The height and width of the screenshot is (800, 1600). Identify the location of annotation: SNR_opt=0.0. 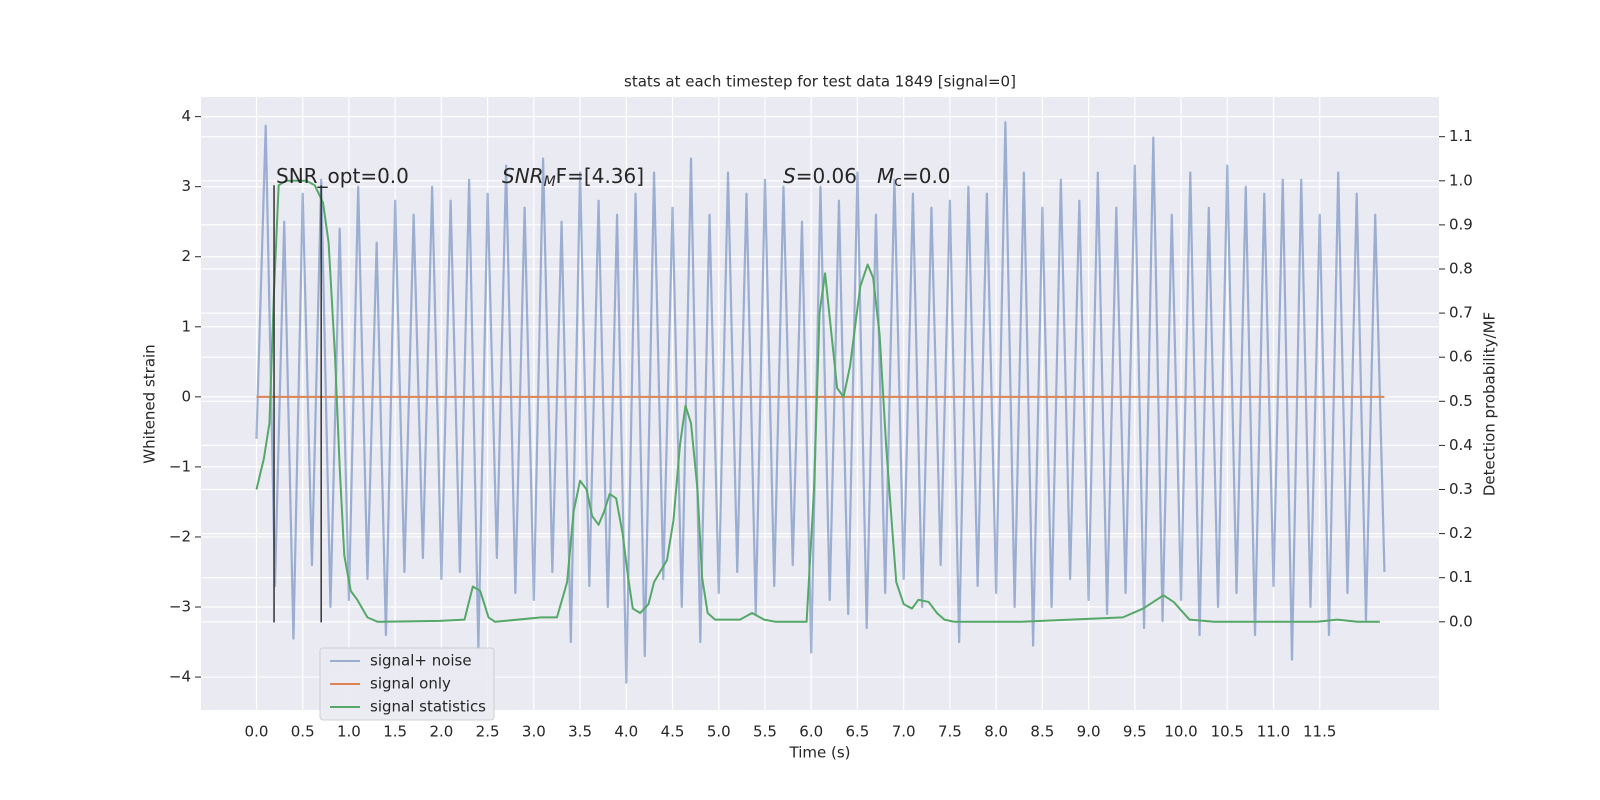
(342, 176).